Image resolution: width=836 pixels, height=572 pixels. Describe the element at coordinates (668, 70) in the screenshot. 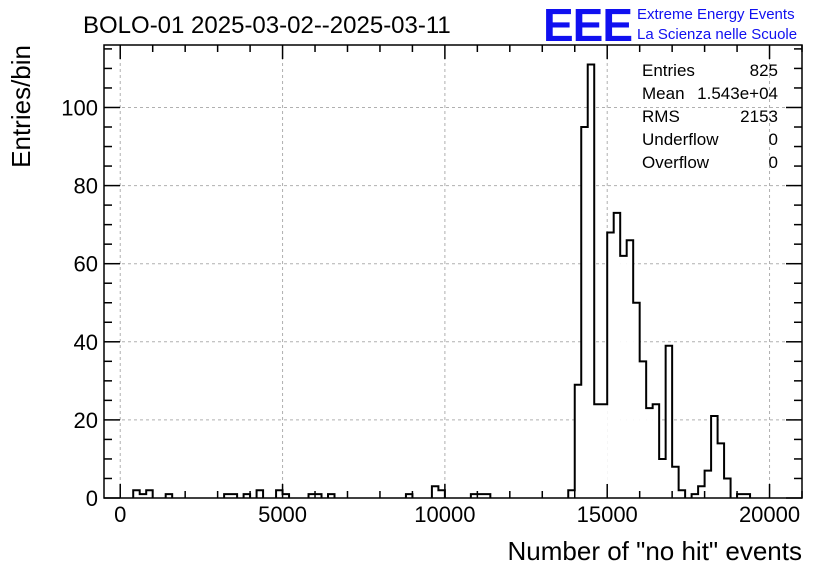

I see `stat-entries-label: Entries` at that location.